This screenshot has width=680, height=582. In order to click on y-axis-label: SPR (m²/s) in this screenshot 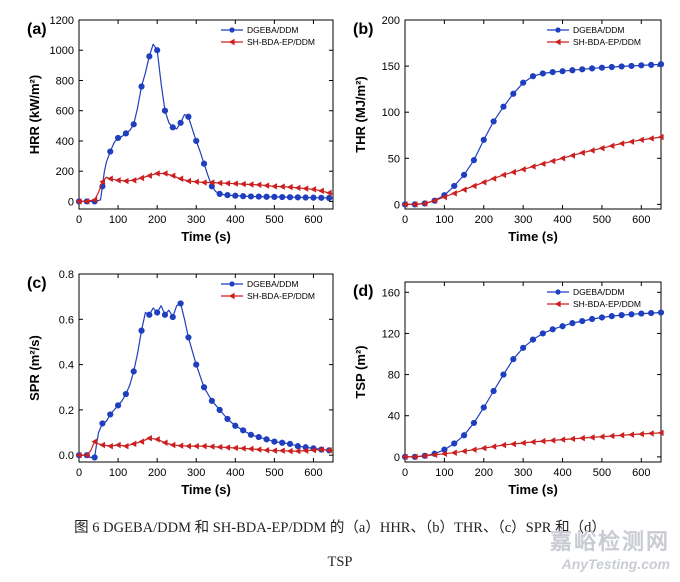, I will do `click(34, 368)`.